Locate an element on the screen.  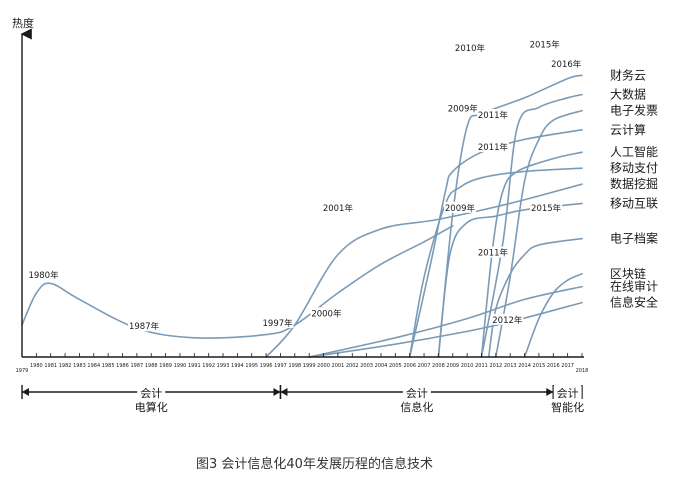
x-tick-label-1994: 1994 is located at coordinates (237, 366).